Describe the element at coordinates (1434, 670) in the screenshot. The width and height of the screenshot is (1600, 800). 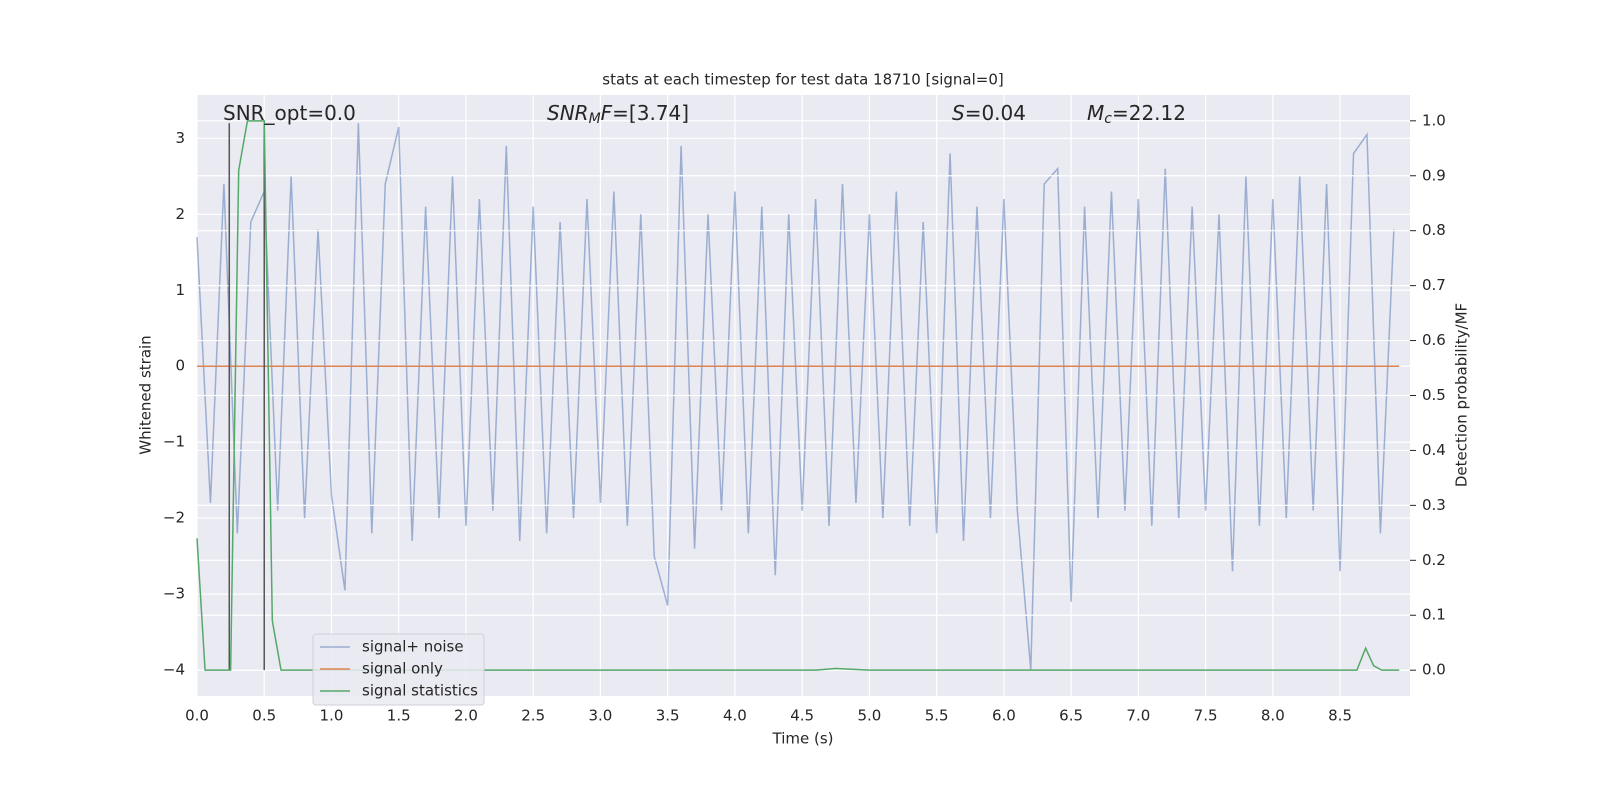
I see `y2-tick-label: 0.0` at that location.